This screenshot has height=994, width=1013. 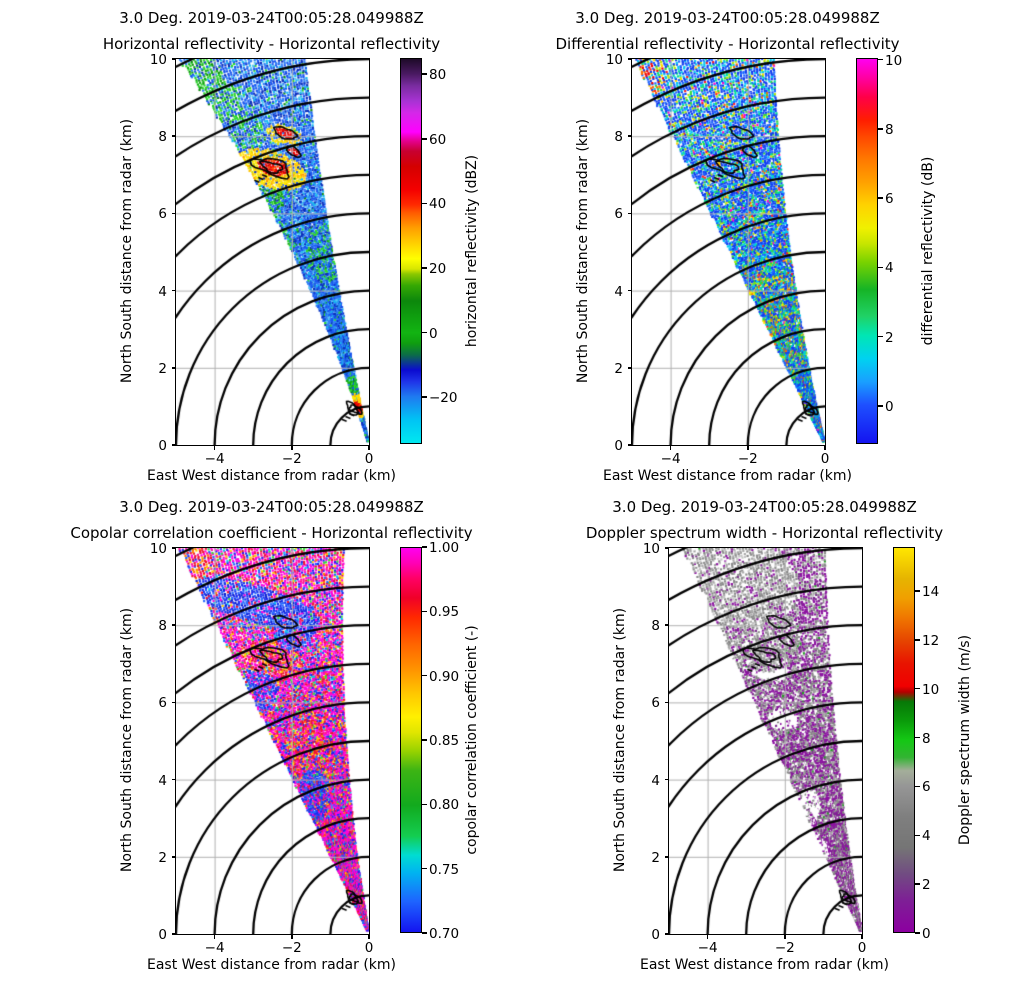 What do you see at coordinates (931, 689) in the screenshot?
I see `colorbar-tick-label: 10` at bounding box center [931, 689].